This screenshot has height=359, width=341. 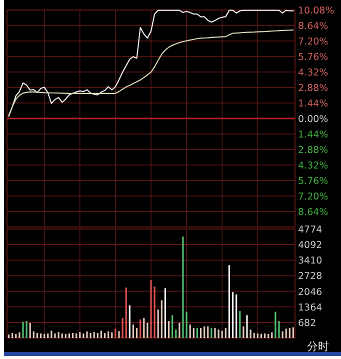 What do you see at coordinates (310, 246) in the screenshot?
I see `y-tick-label: 4092` at bounding box center [310, 246].